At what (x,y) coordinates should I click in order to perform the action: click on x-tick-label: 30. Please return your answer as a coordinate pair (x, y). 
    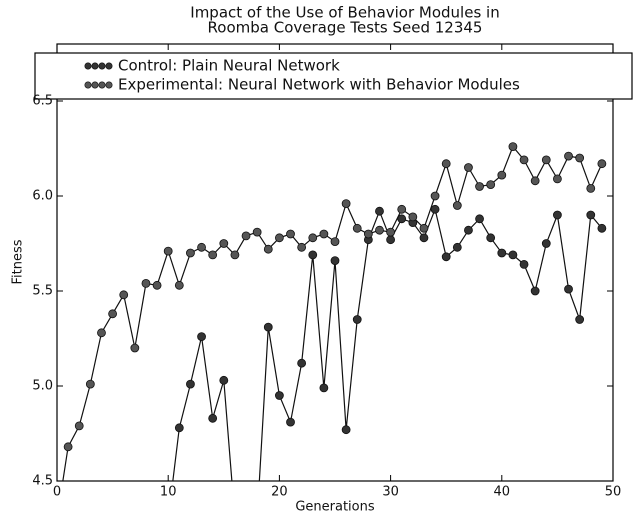
    Looking at the image, I should click on (390, 492).